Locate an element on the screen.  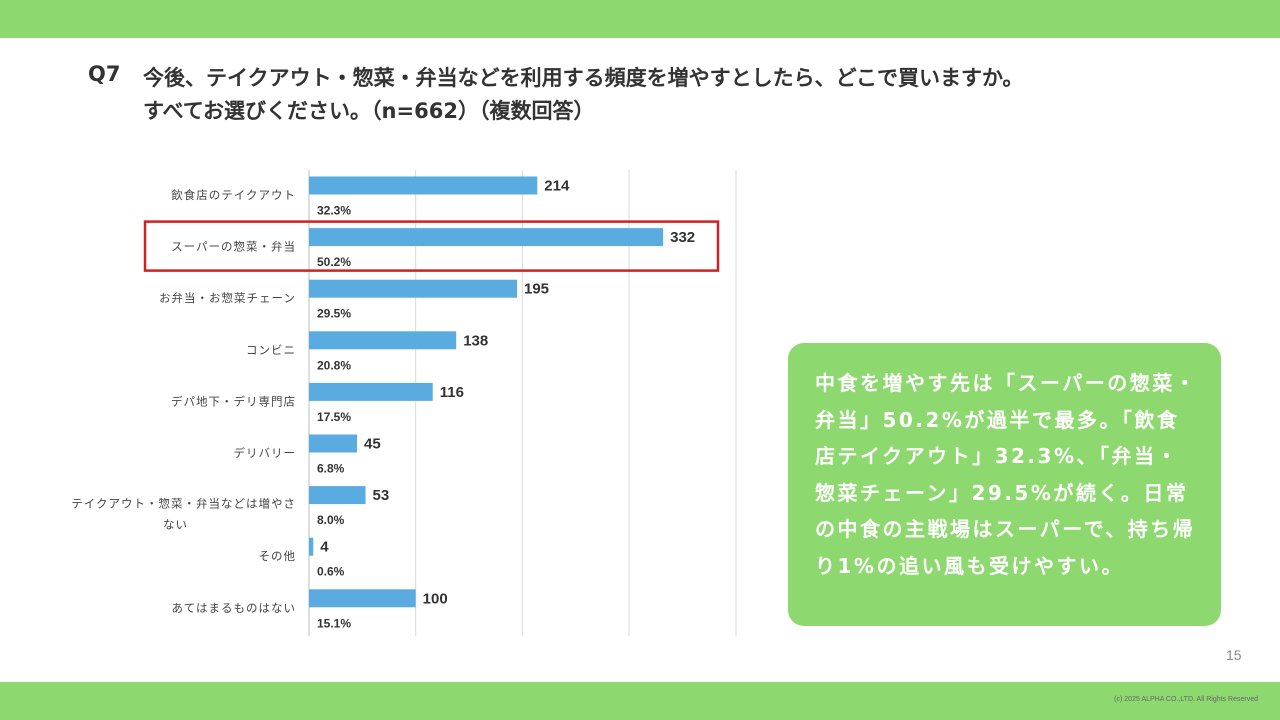
category-label: その他 is located at coordinates (278, 556).